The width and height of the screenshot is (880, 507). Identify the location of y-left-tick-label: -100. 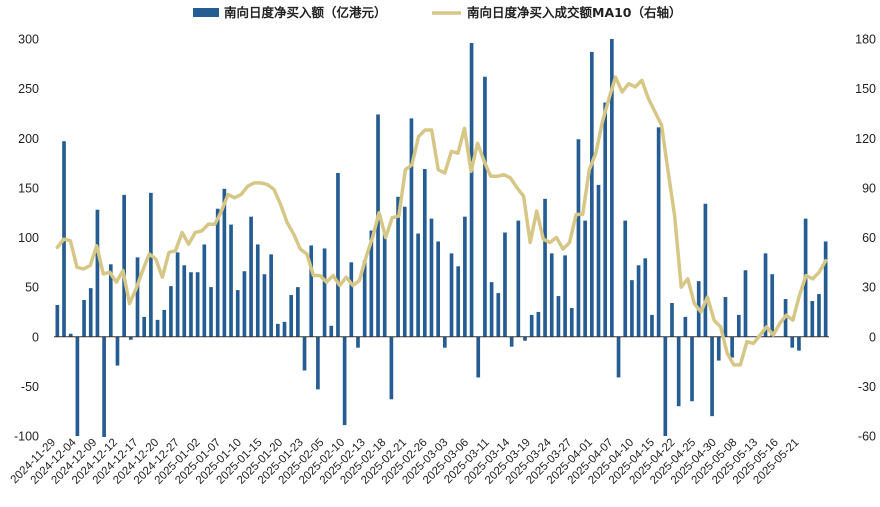
(26, 437).